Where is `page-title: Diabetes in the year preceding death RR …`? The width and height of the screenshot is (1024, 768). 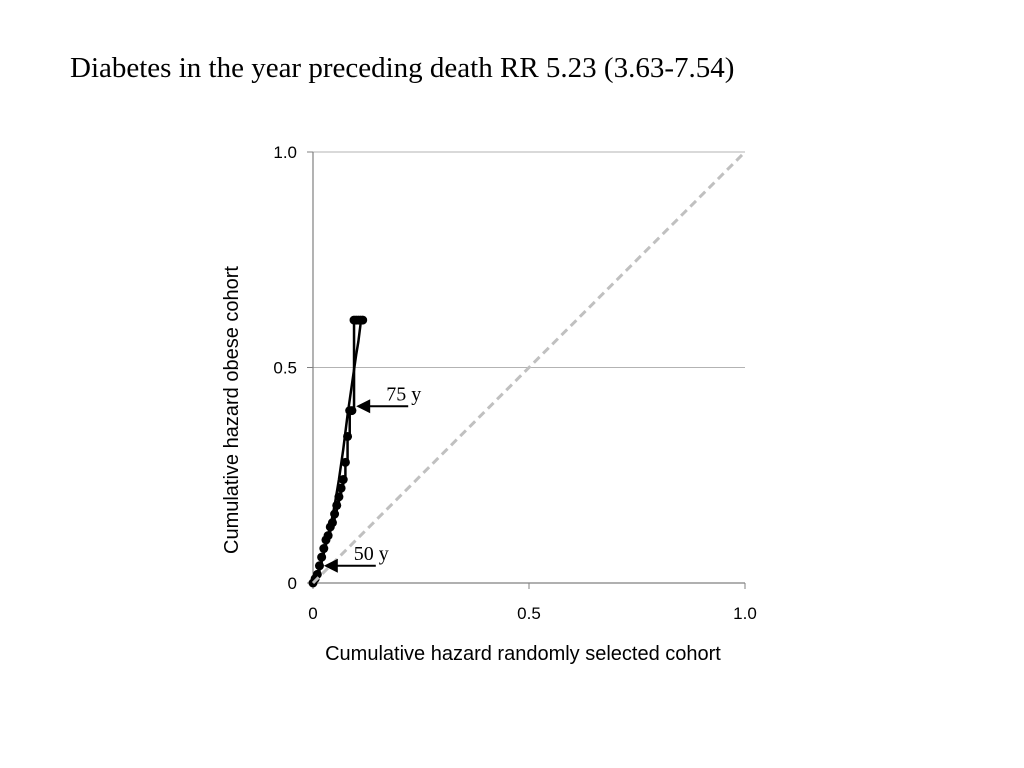 page-title: Diabetes in the year preceding death RR … is located at coordinates (402, 68).